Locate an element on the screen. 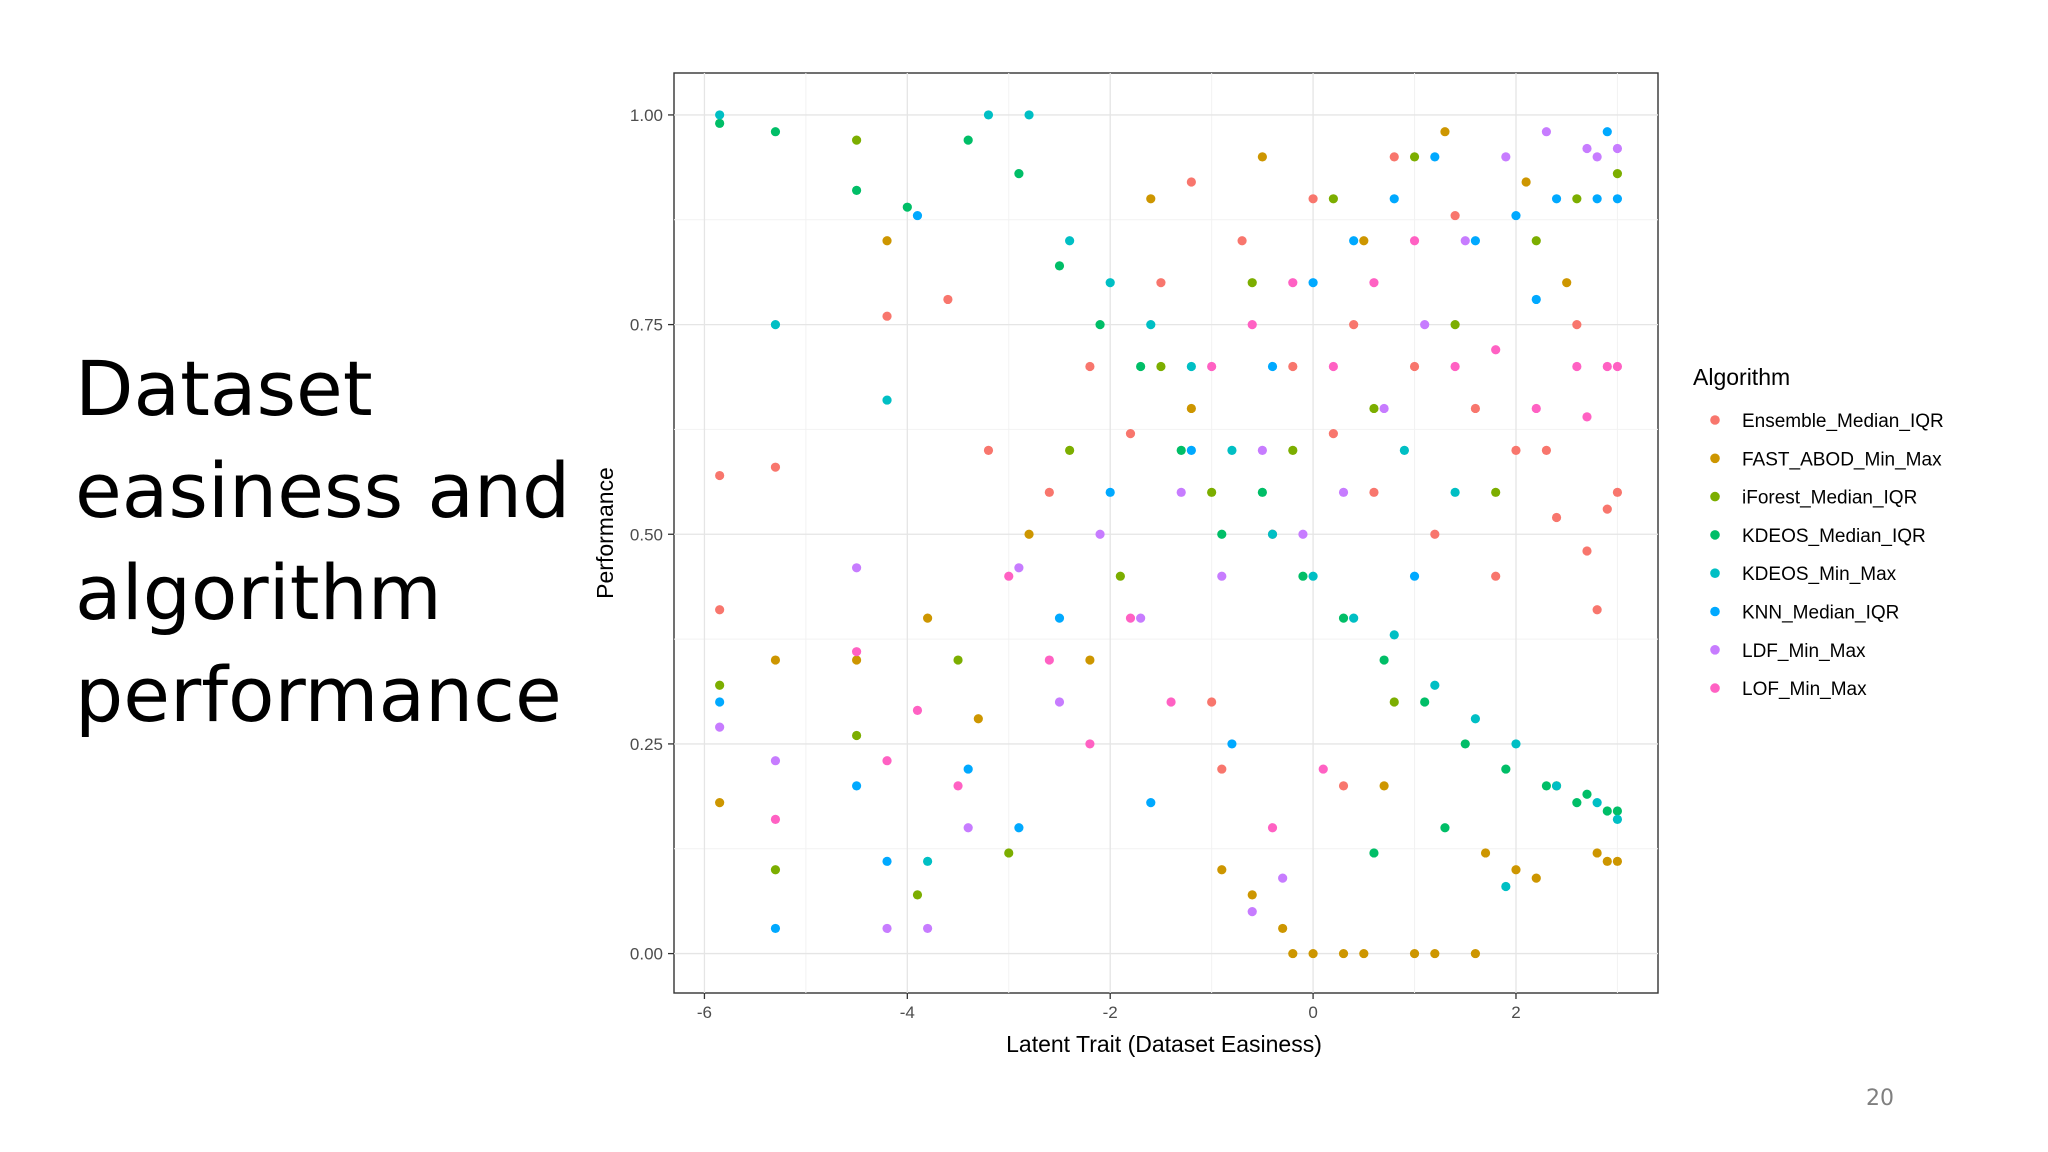  x-axis-title: Latent Trait (Dataset Easiness) is located at coordinates (1164, 1044).